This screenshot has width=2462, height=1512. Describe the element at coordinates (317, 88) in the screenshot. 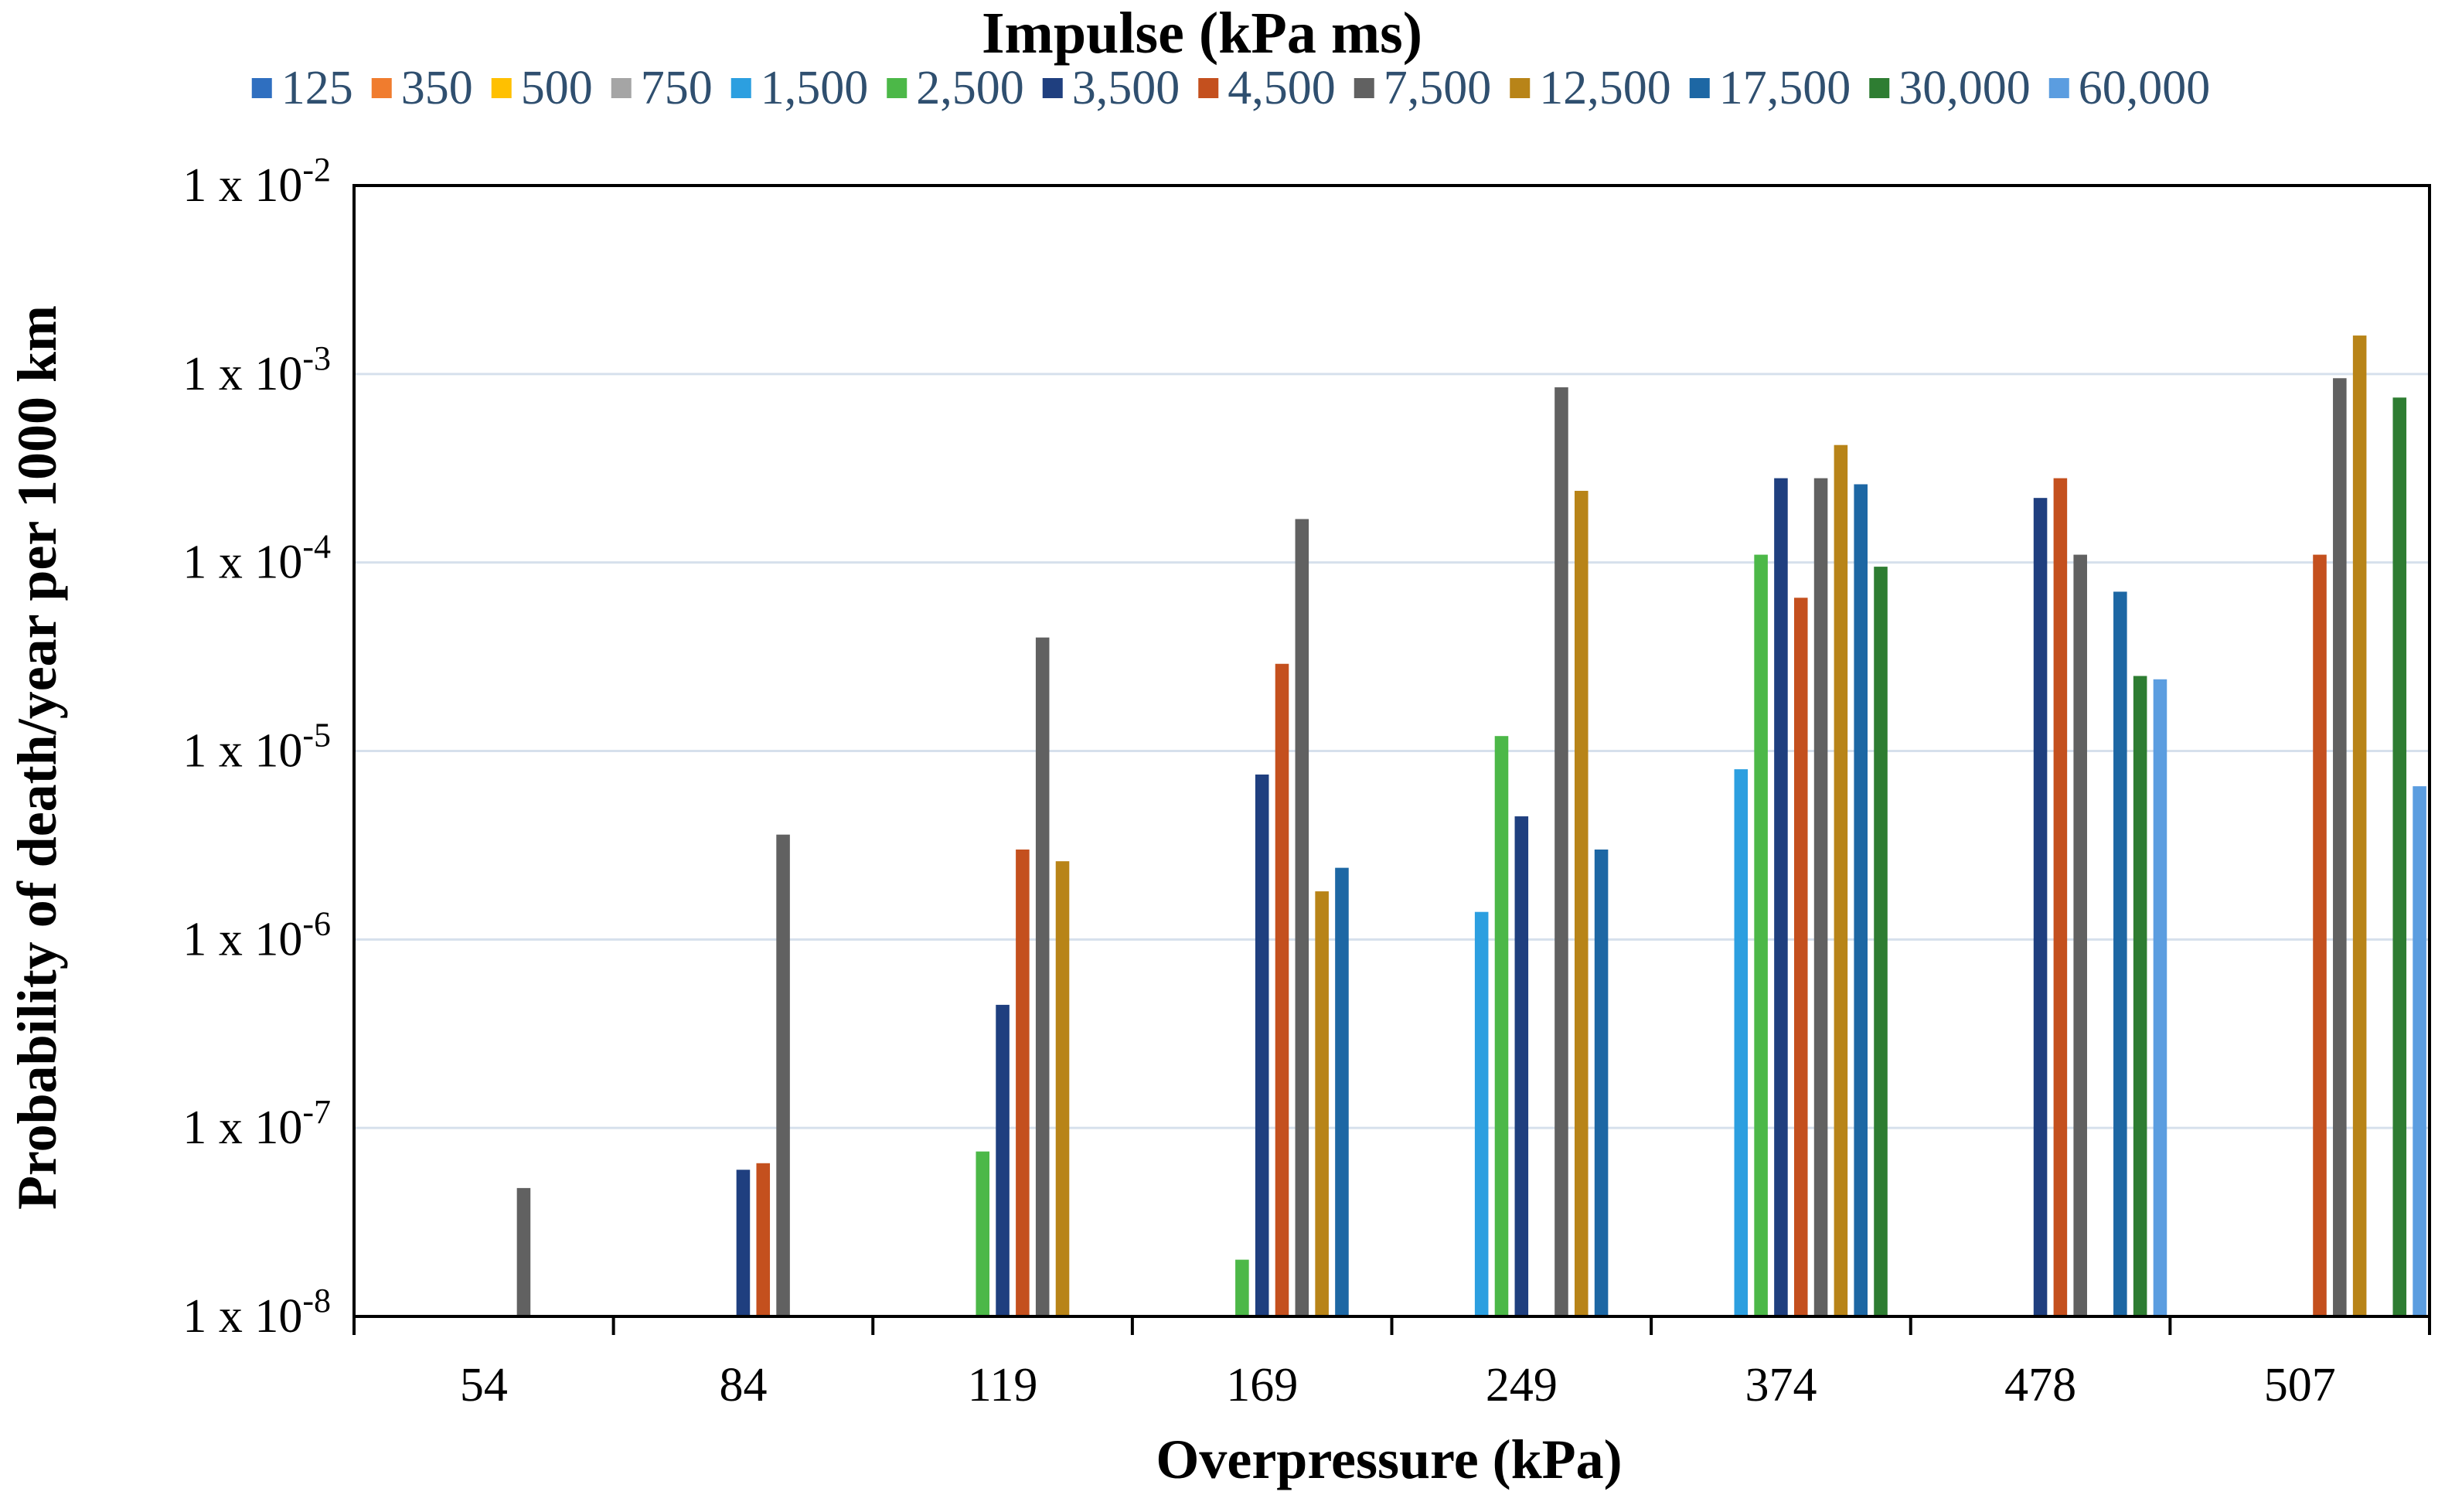

I see `legend-label: 125` at that location.